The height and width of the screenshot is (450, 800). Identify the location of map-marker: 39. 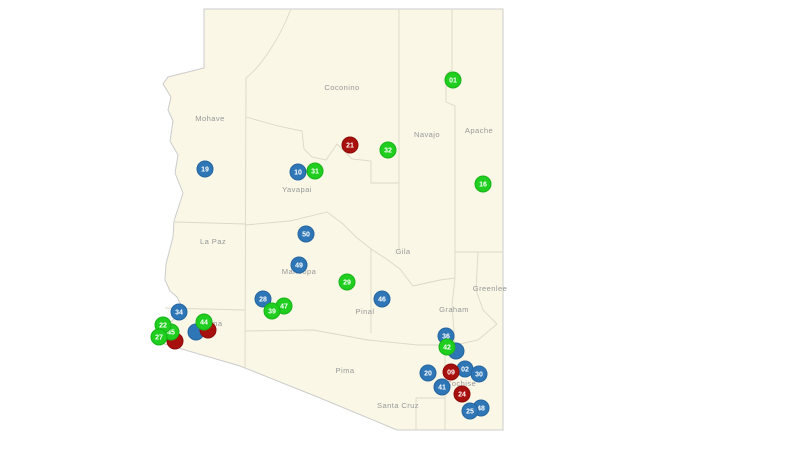
(272, 311).